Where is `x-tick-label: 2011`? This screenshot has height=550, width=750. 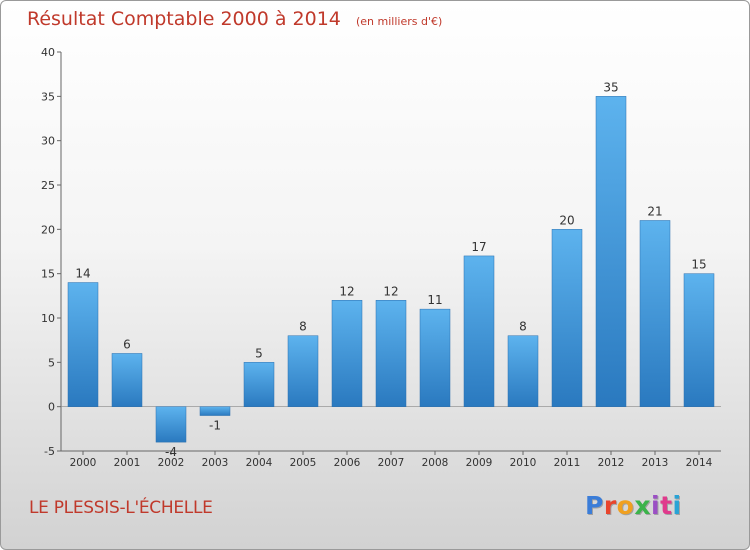 x-tick-label: 2011 is located at coordinates (567, 463).